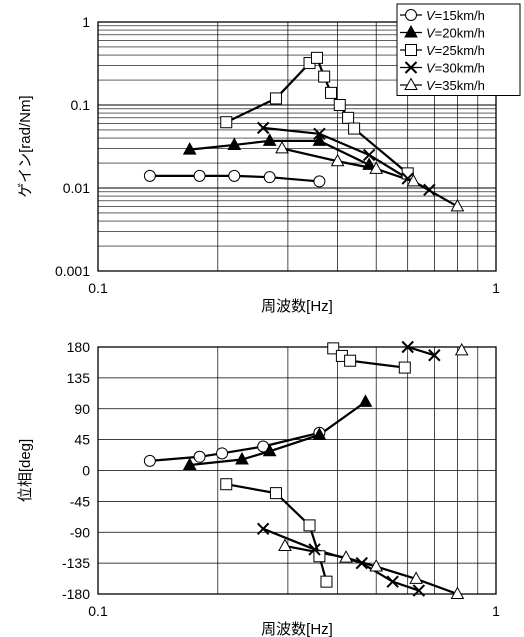  I want to click on gain-y-tick-label: 0.01, so click(76, 188).